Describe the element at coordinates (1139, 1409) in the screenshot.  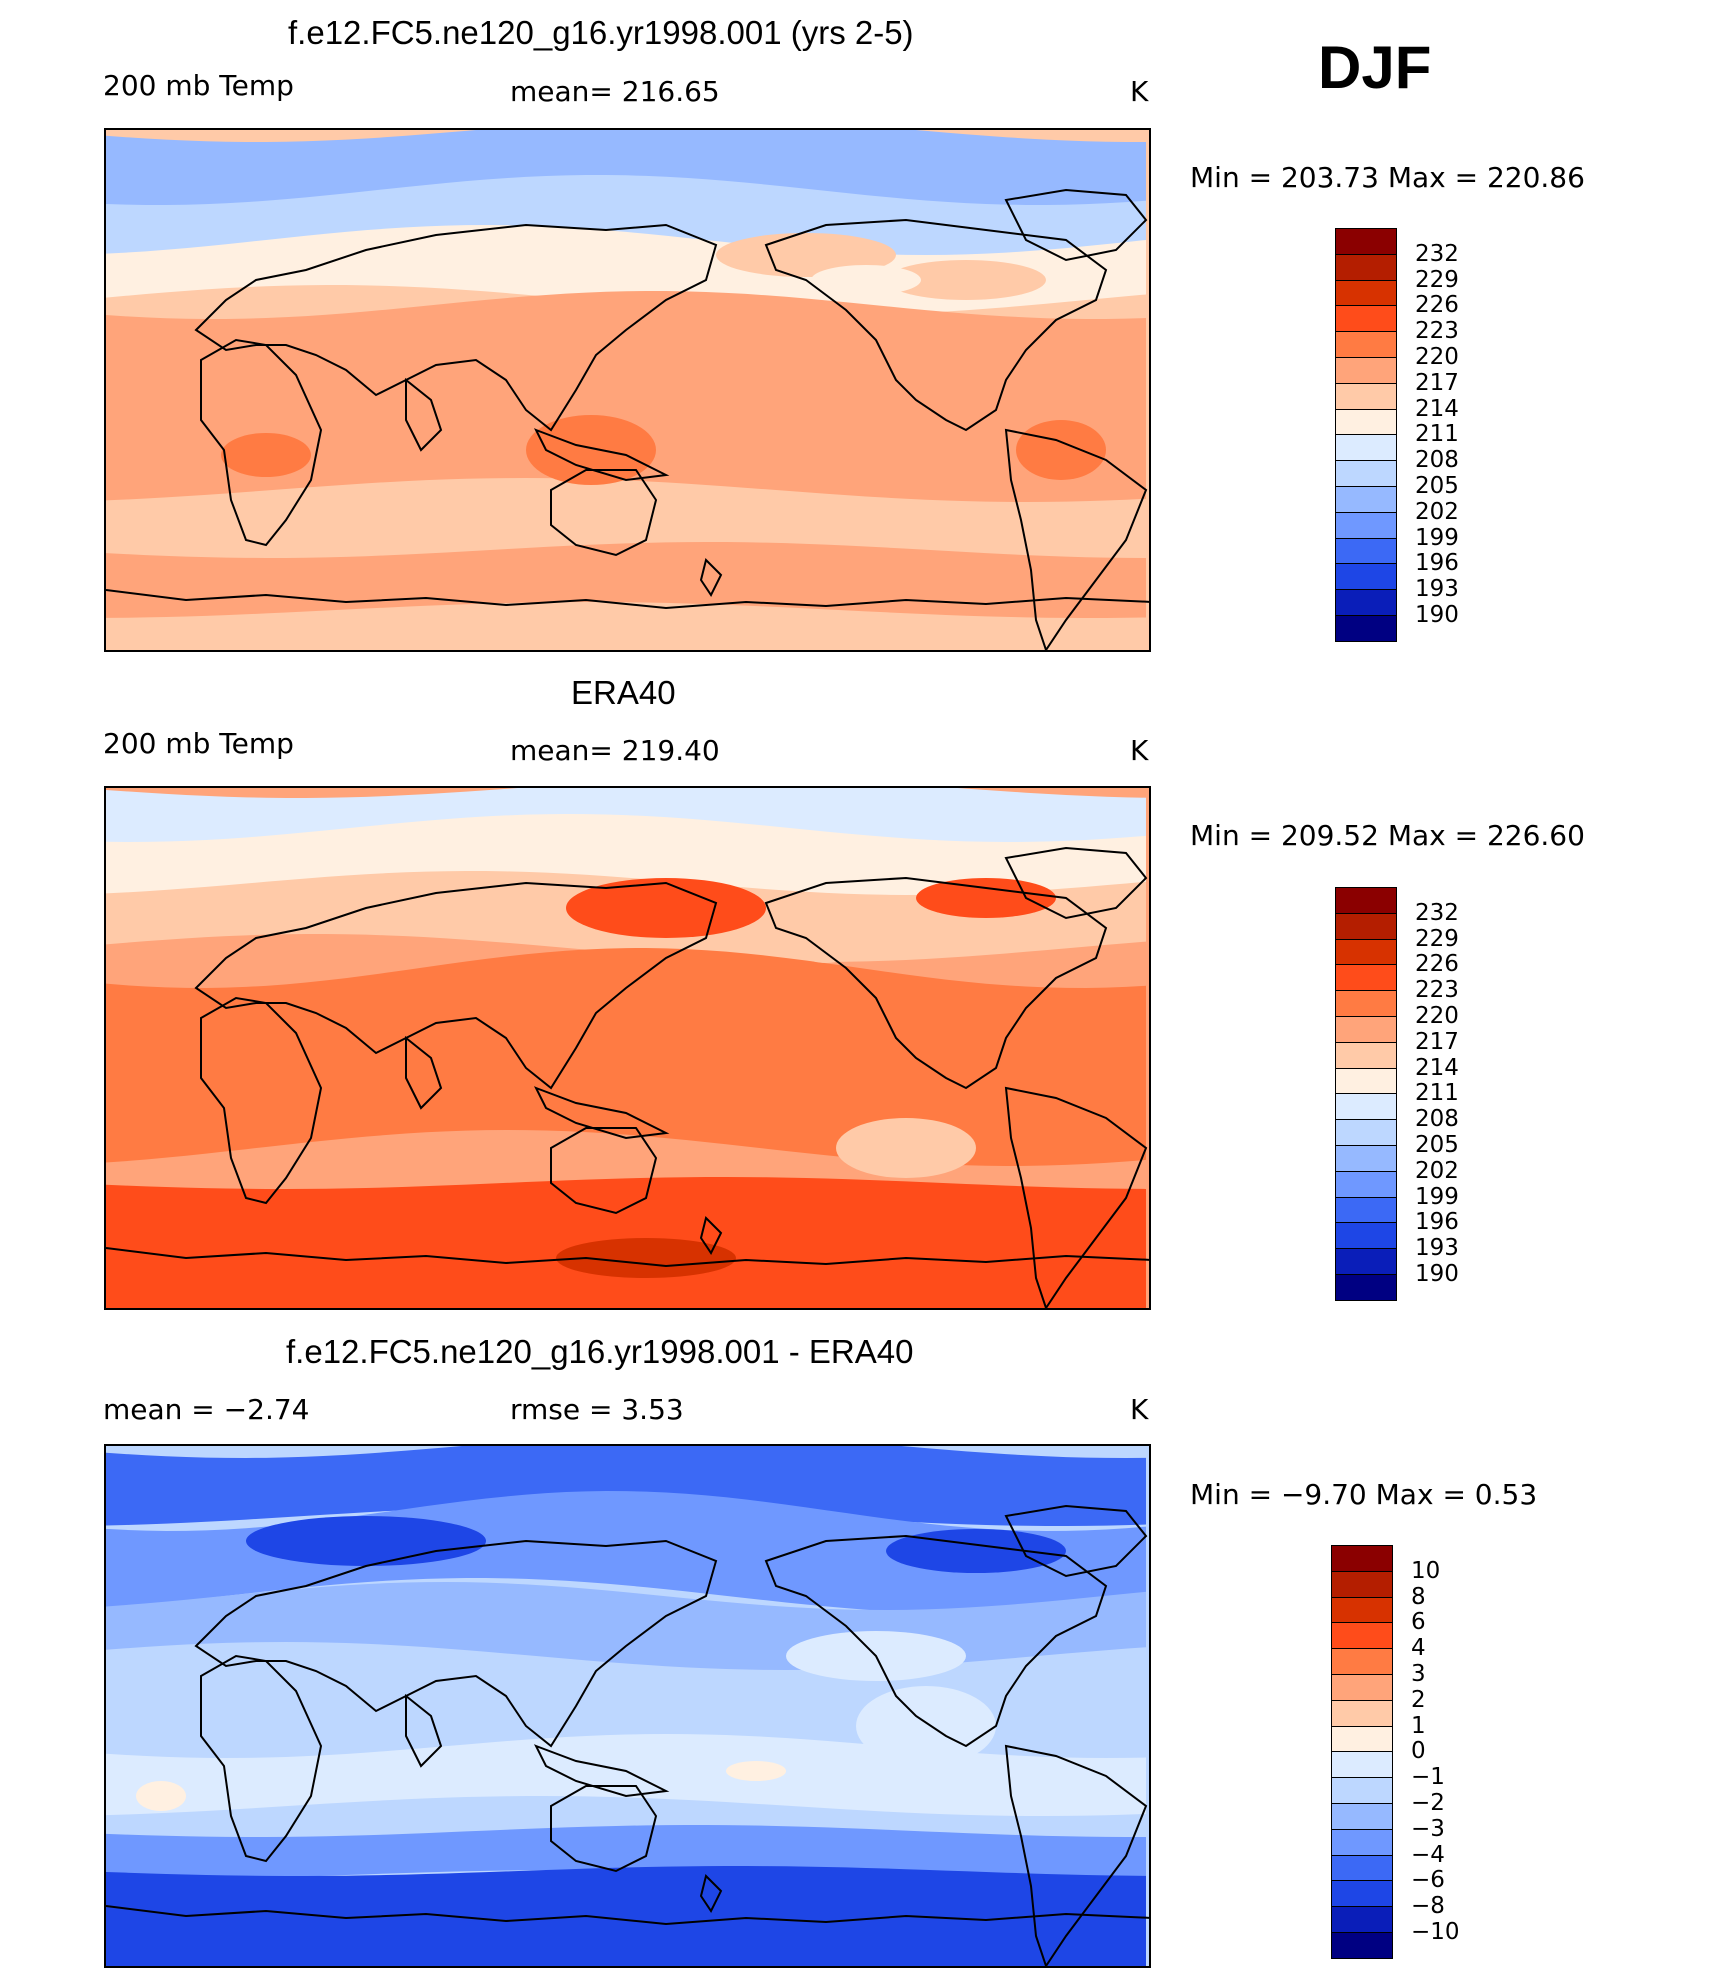
I see `units-label: K` at that location.